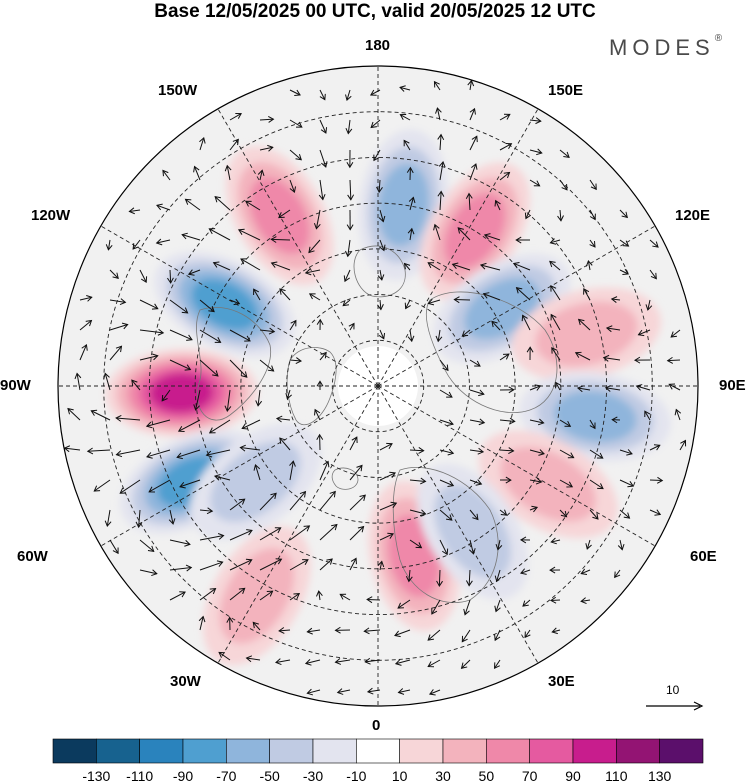 The image size is (750, 784). What do you see at coordinates (703, 556) in the screenshot?
I see `lon-label-60e: 60E` at bounding box center [703, 556].